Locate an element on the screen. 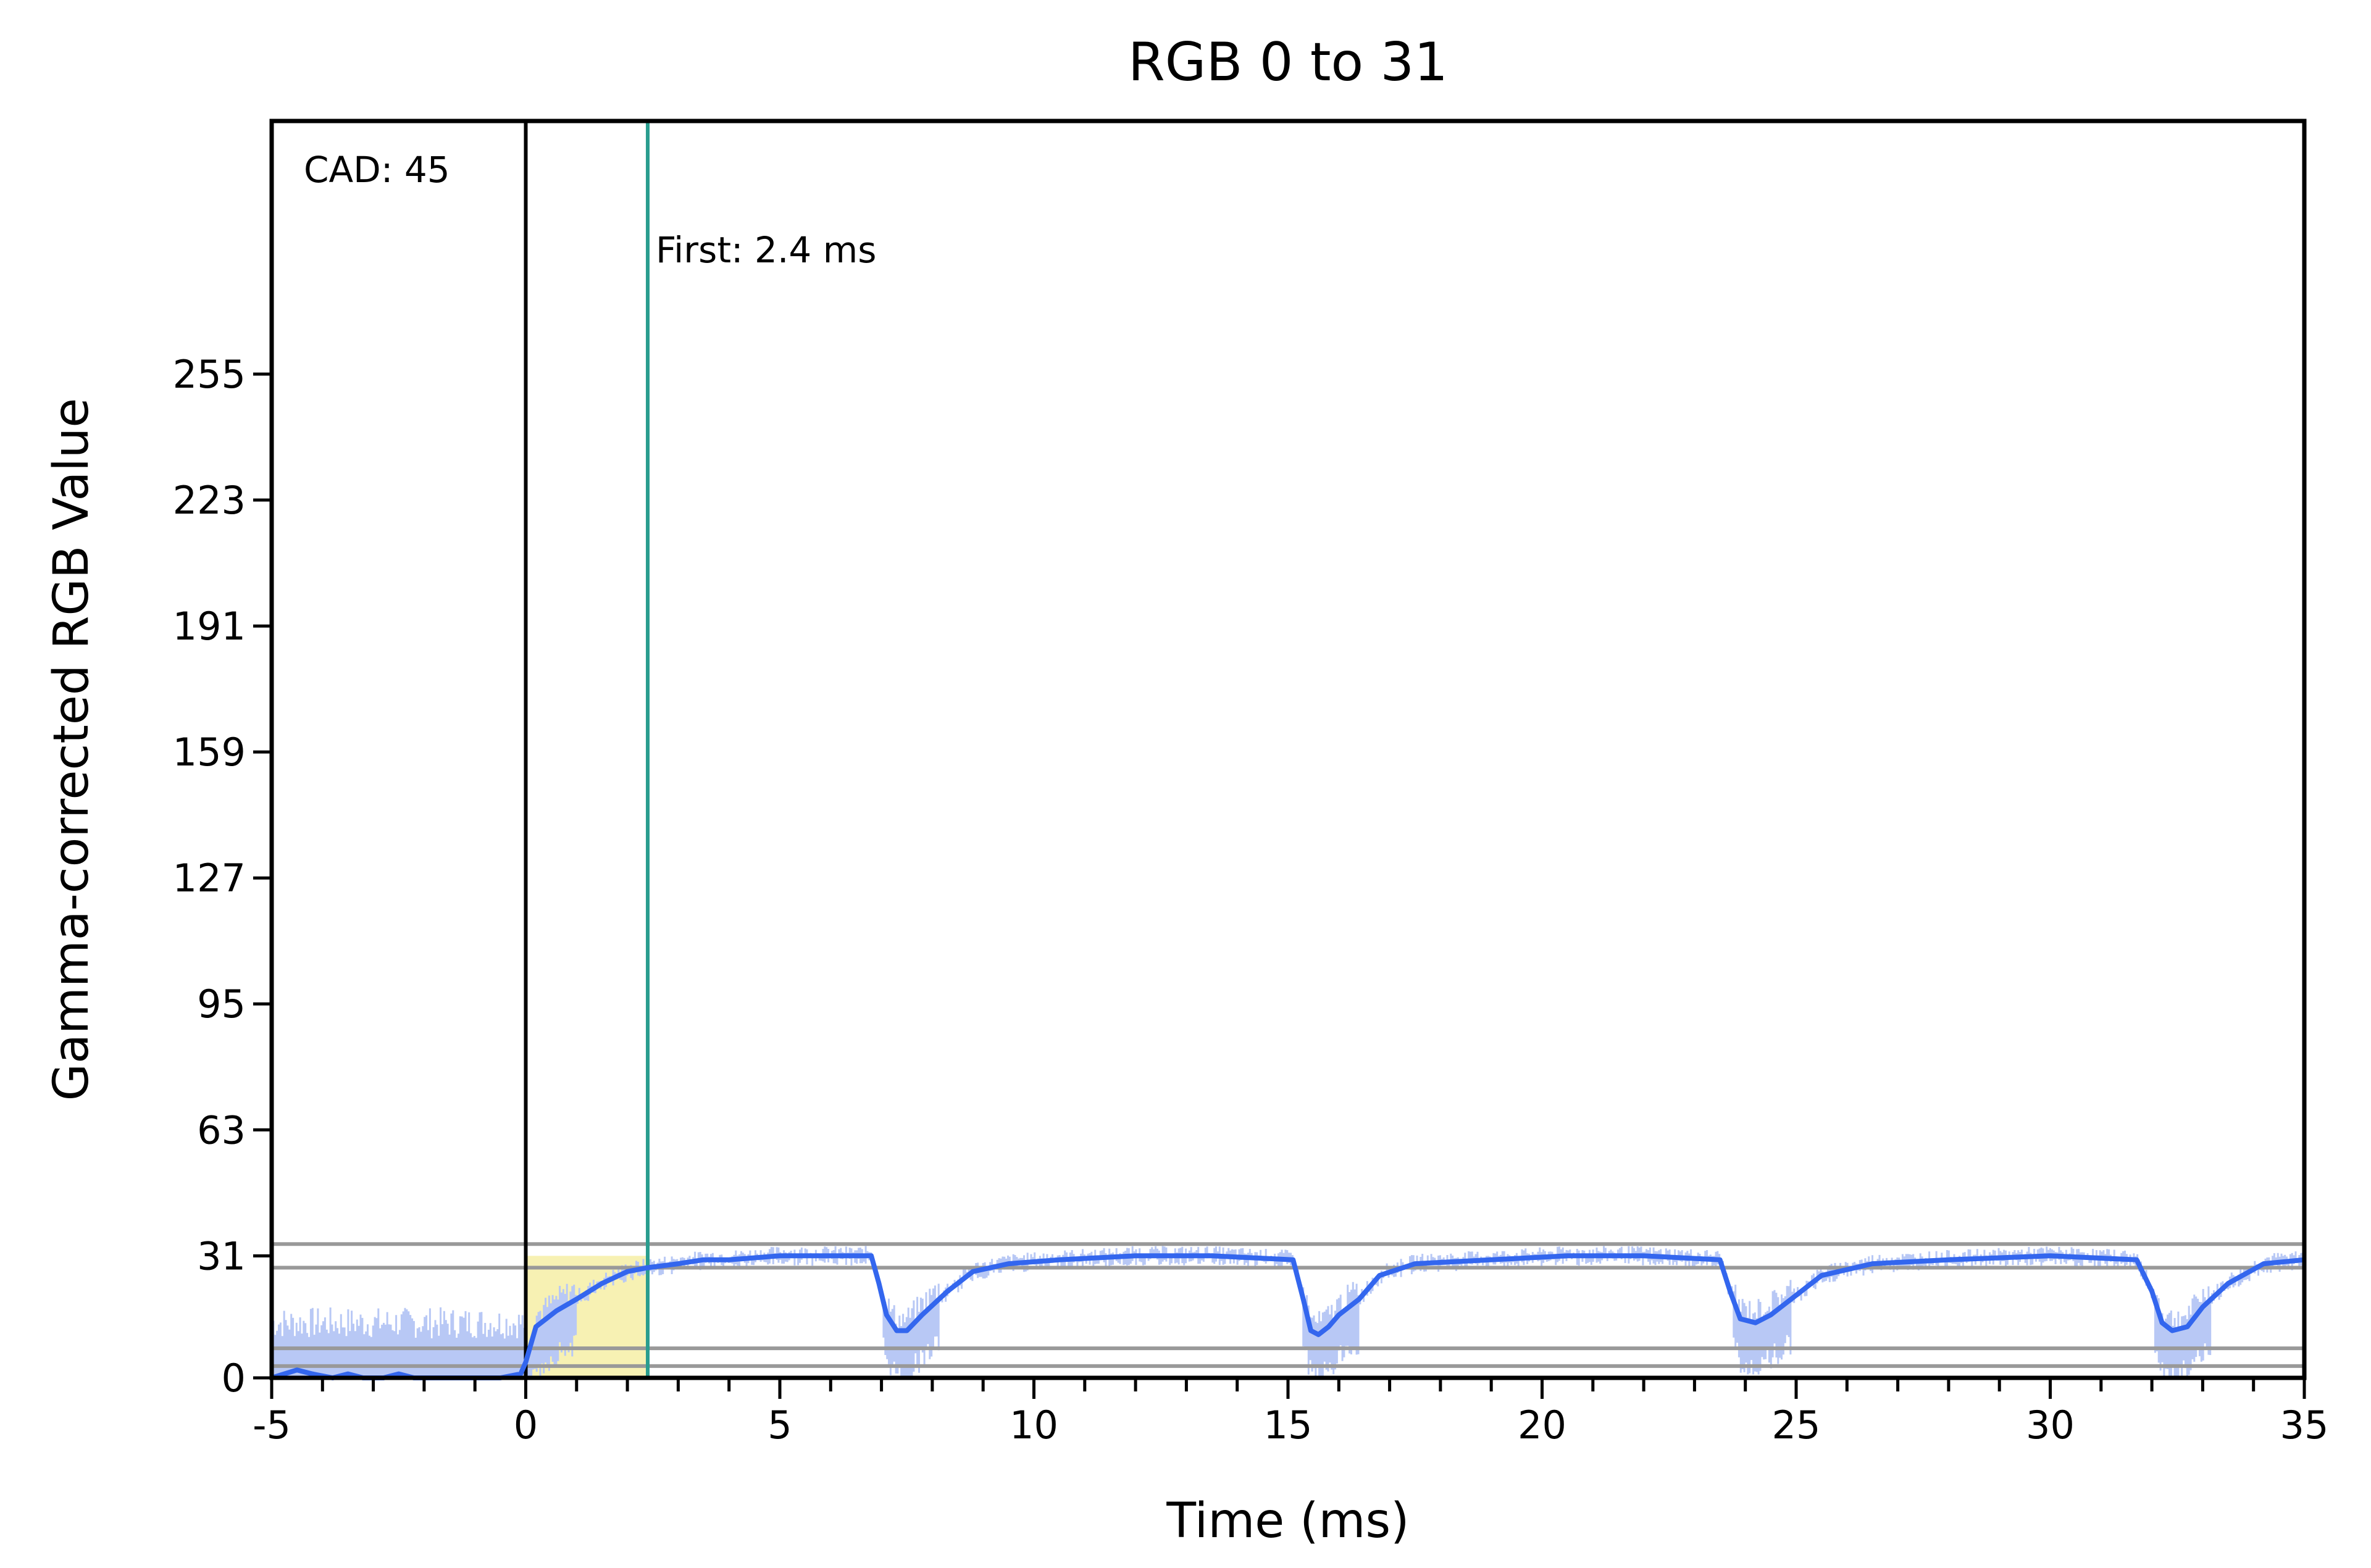  y-tick-label: 127 is located at coordinates (209, 878).